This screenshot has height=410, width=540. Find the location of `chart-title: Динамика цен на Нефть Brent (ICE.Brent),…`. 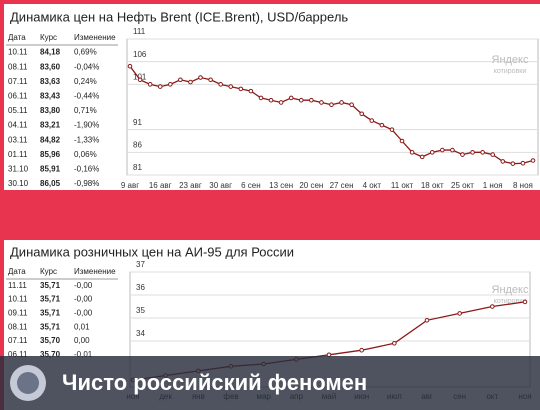

chart-title: Динамика цен на Нефть Brent (ICE.Brent),… is located at coordinates (179, 16).